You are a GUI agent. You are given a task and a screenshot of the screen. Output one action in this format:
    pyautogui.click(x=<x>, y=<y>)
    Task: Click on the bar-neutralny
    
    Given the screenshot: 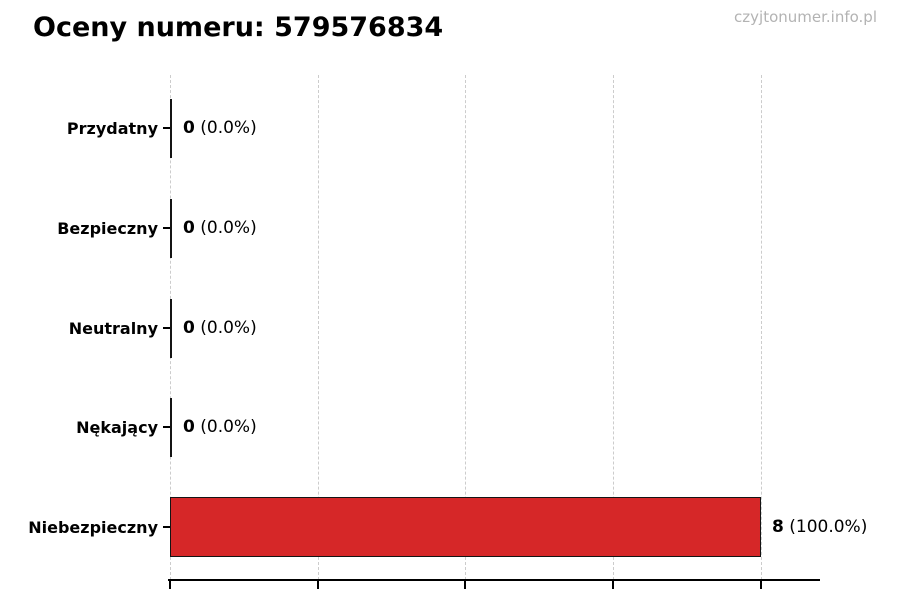 What is the action you would take?
    pyautogui.click(x=171, y=328)
    